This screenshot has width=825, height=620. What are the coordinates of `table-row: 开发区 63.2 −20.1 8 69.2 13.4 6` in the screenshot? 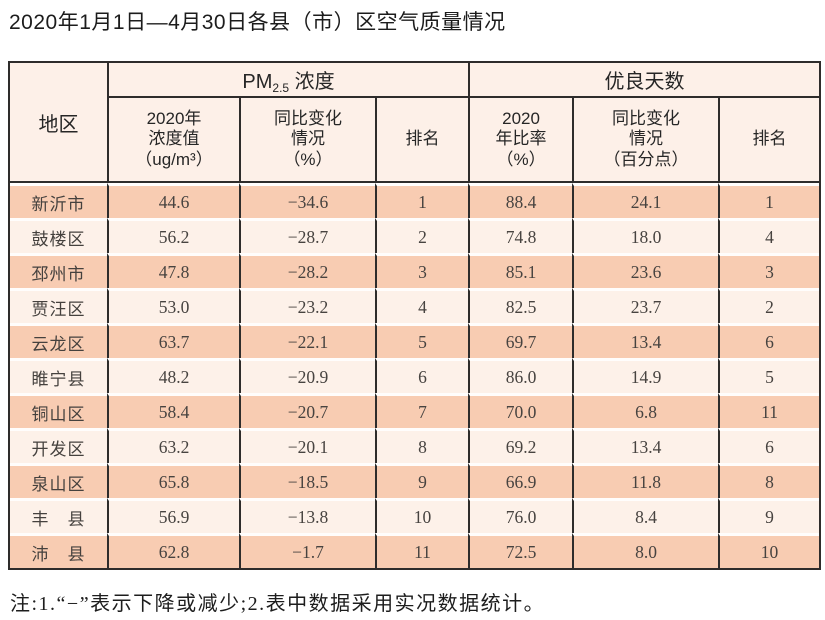 It's located at (415, 446).